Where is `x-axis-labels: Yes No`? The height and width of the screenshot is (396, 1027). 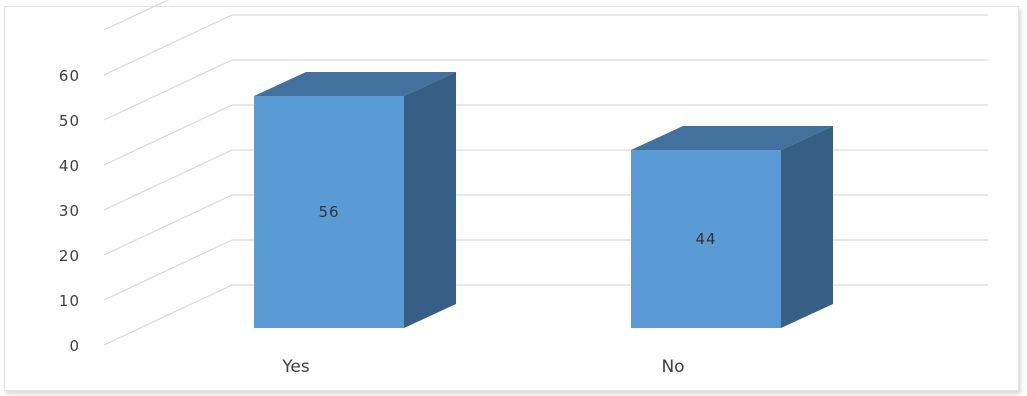
x-axis-labels: Yes No is located at coordinates (482, 367).